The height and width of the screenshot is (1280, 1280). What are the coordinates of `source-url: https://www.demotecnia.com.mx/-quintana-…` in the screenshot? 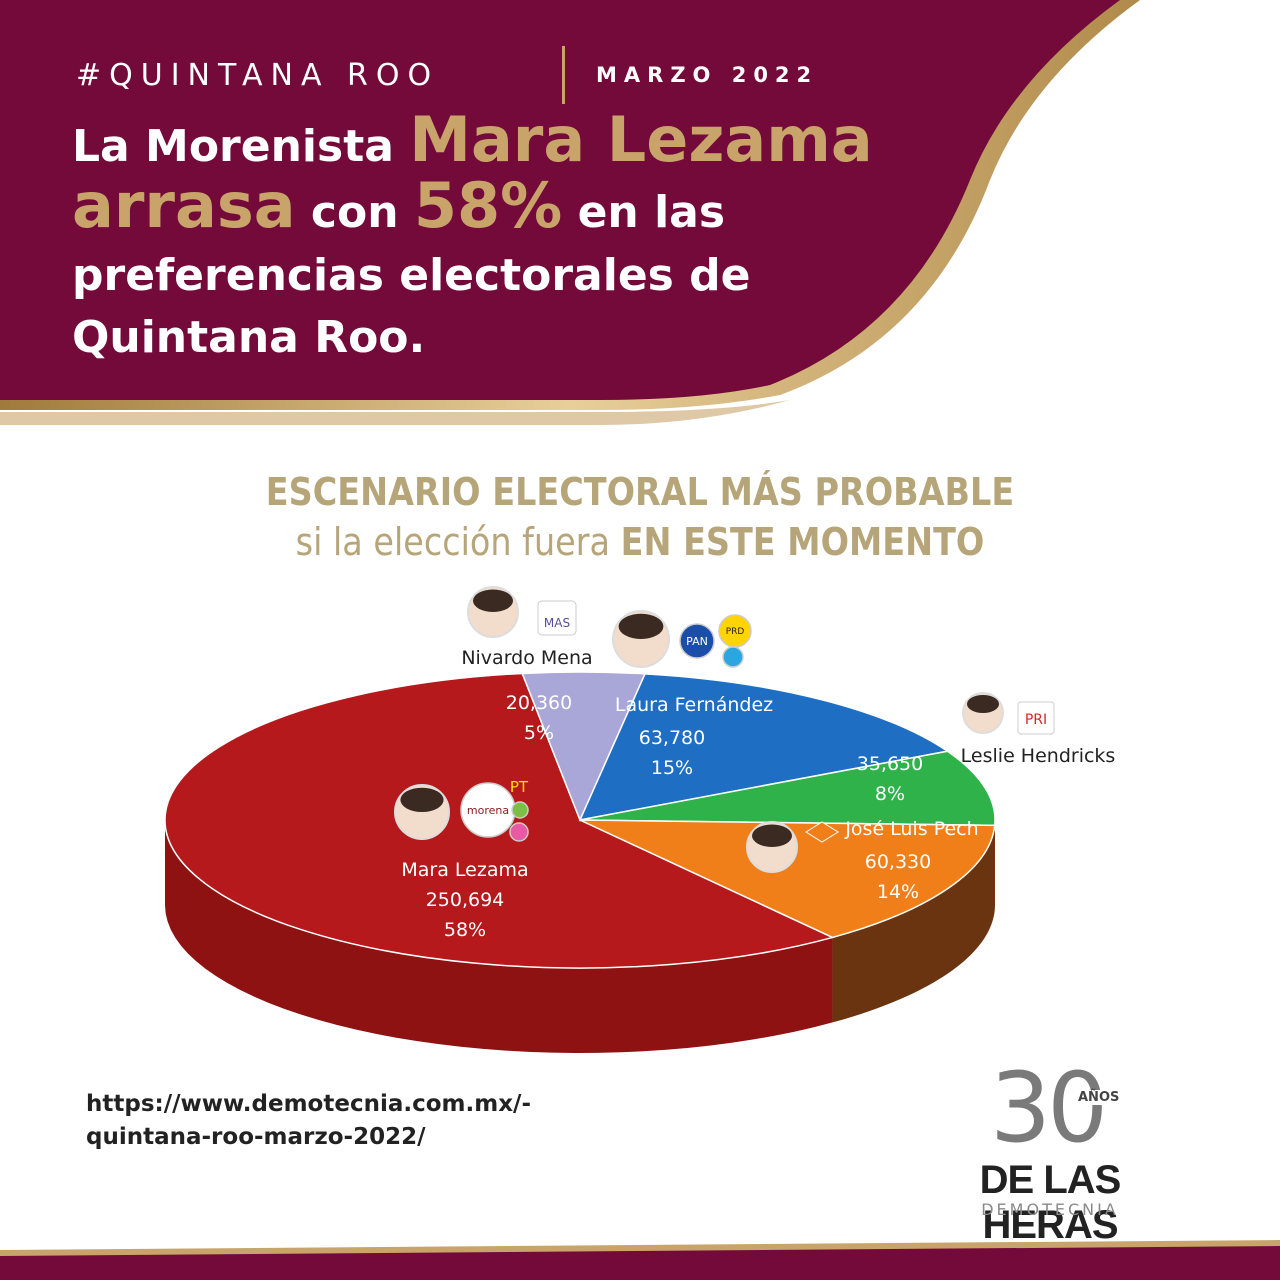 It's located at (308, 1120).